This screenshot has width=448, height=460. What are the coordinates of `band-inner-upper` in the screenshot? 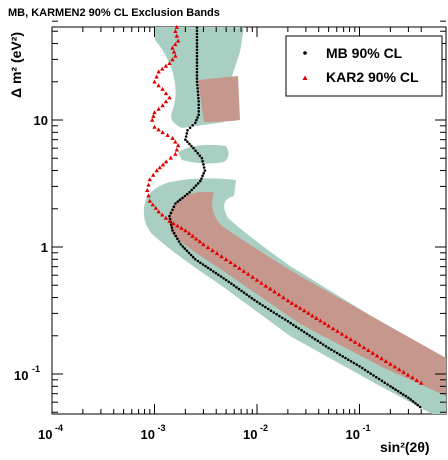 It's located at (219, 99).